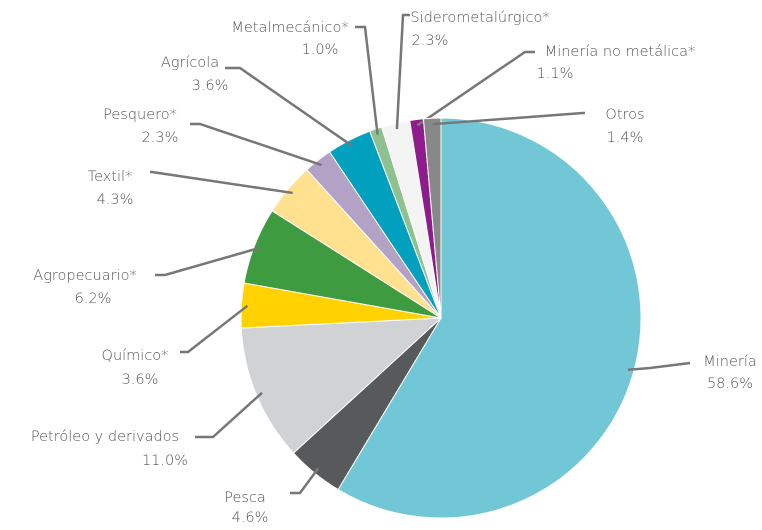  I want to click on slice-label: Pesquero*, so click(140, 115).